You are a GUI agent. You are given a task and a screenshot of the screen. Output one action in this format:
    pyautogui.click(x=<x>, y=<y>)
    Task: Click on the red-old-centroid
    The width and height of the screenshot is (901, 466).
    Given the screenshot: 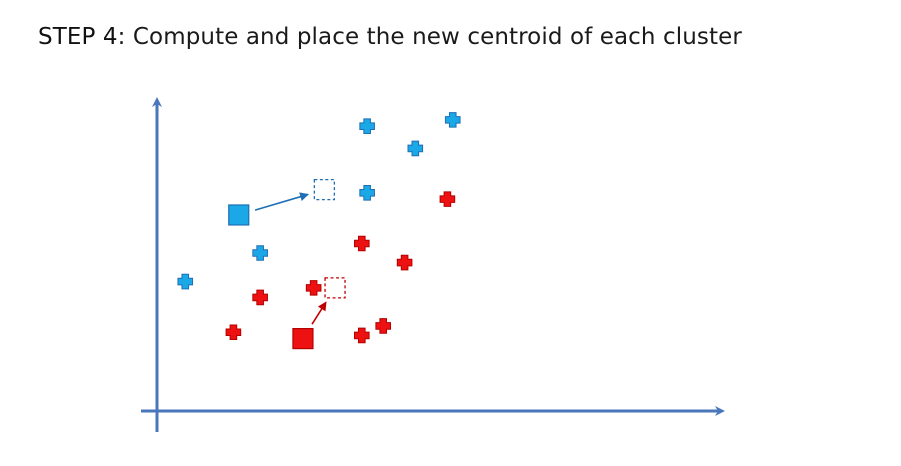 What is the action you would take?
    pyautogui.click(x=303, y=339)
    